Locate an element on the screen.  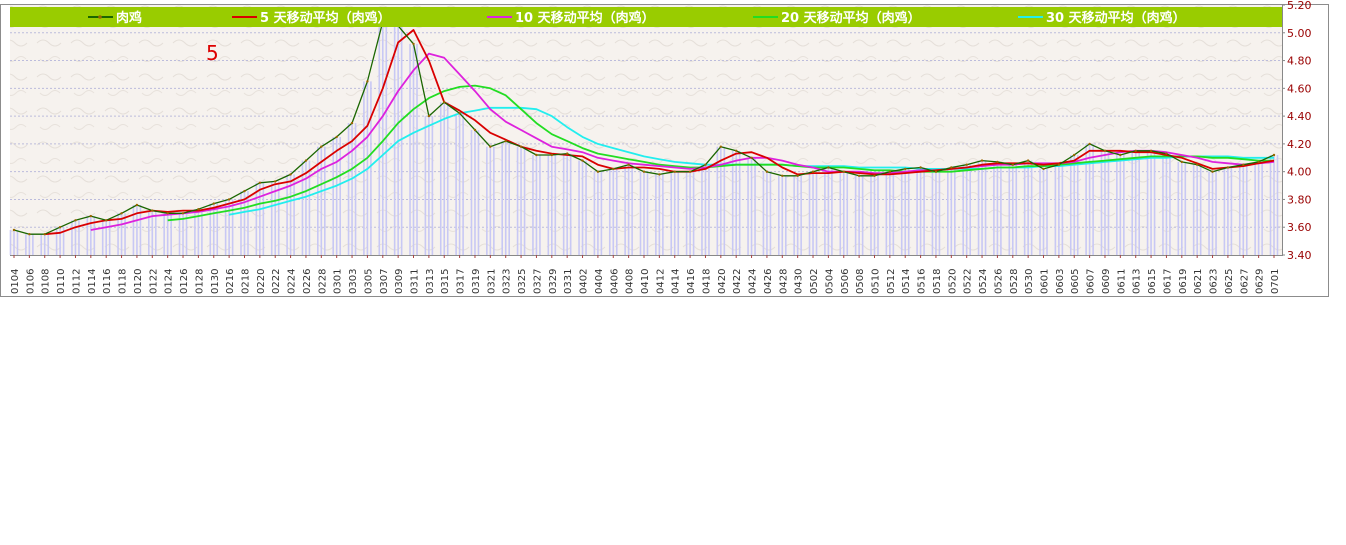
x-tick-label: 0106 is located at coordinates (30, 281).